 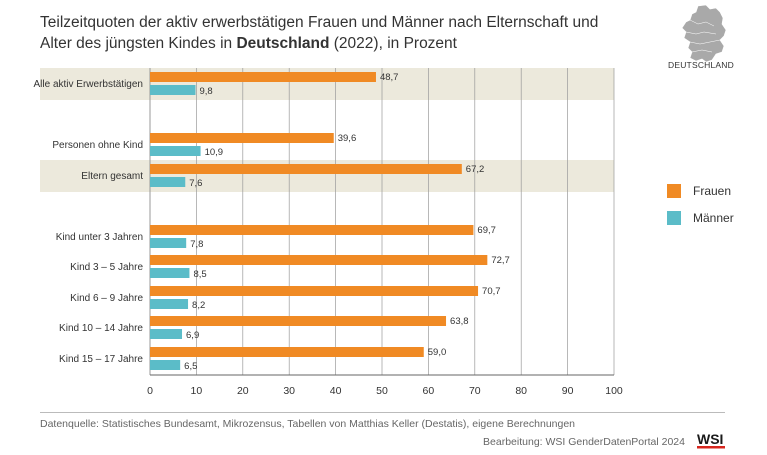 What do you see at coordinates (89, 84) in the screenshot?
I see `category-label: Alle aktiv Erwerbstätigen` at bounding box center [89, 84].